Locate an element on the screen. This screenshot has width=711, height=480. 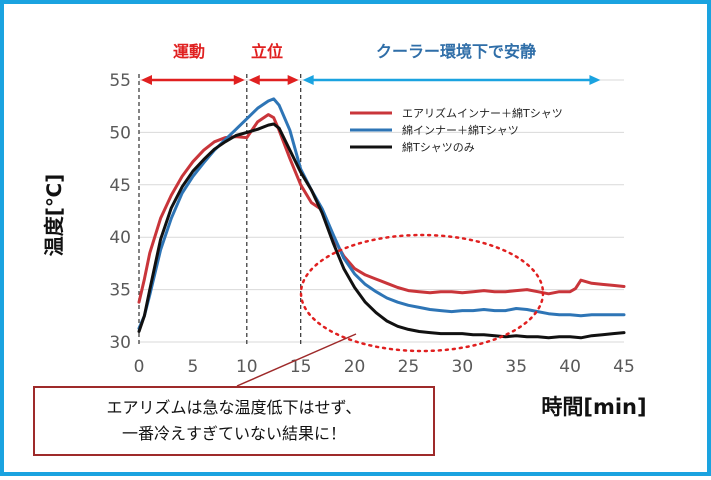
x-tick-label: 5 is located at coordinates (192, 367).